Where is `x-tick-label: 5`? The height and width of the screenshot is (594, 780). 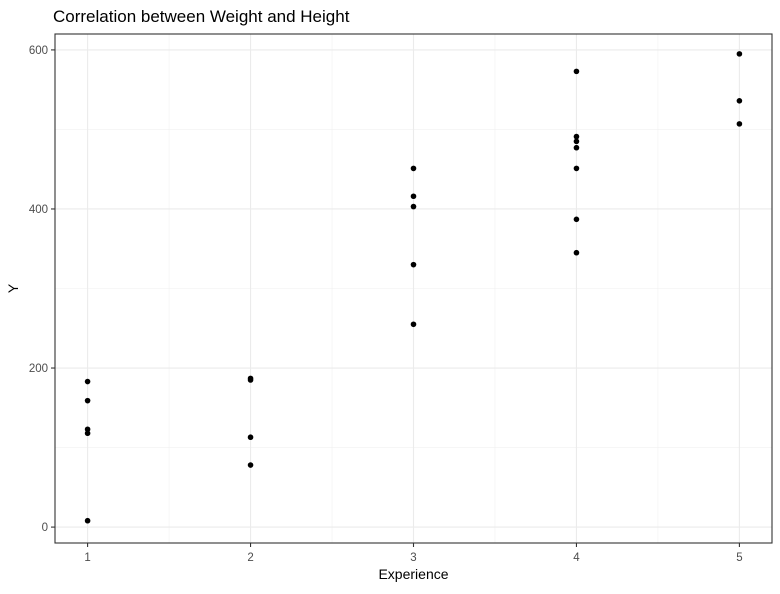 x-tick-label: 5 is located at coordinates (739, 558).